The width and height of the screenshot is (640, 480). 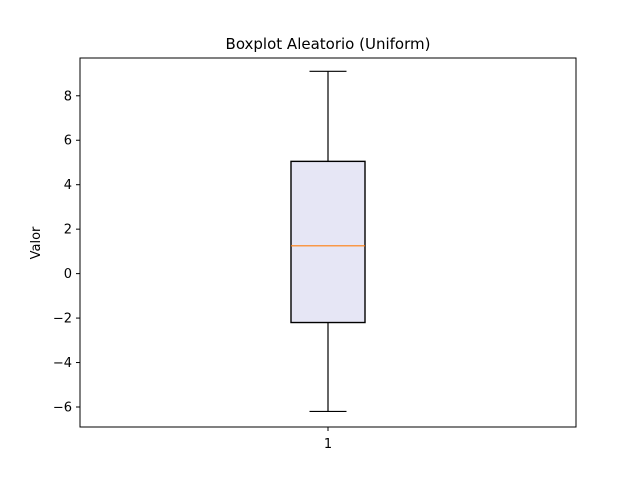 What do you see at coordinates (68, 141) in the screenshot?
I see `y-tick-label: 6` at bounding box center [68, 141].